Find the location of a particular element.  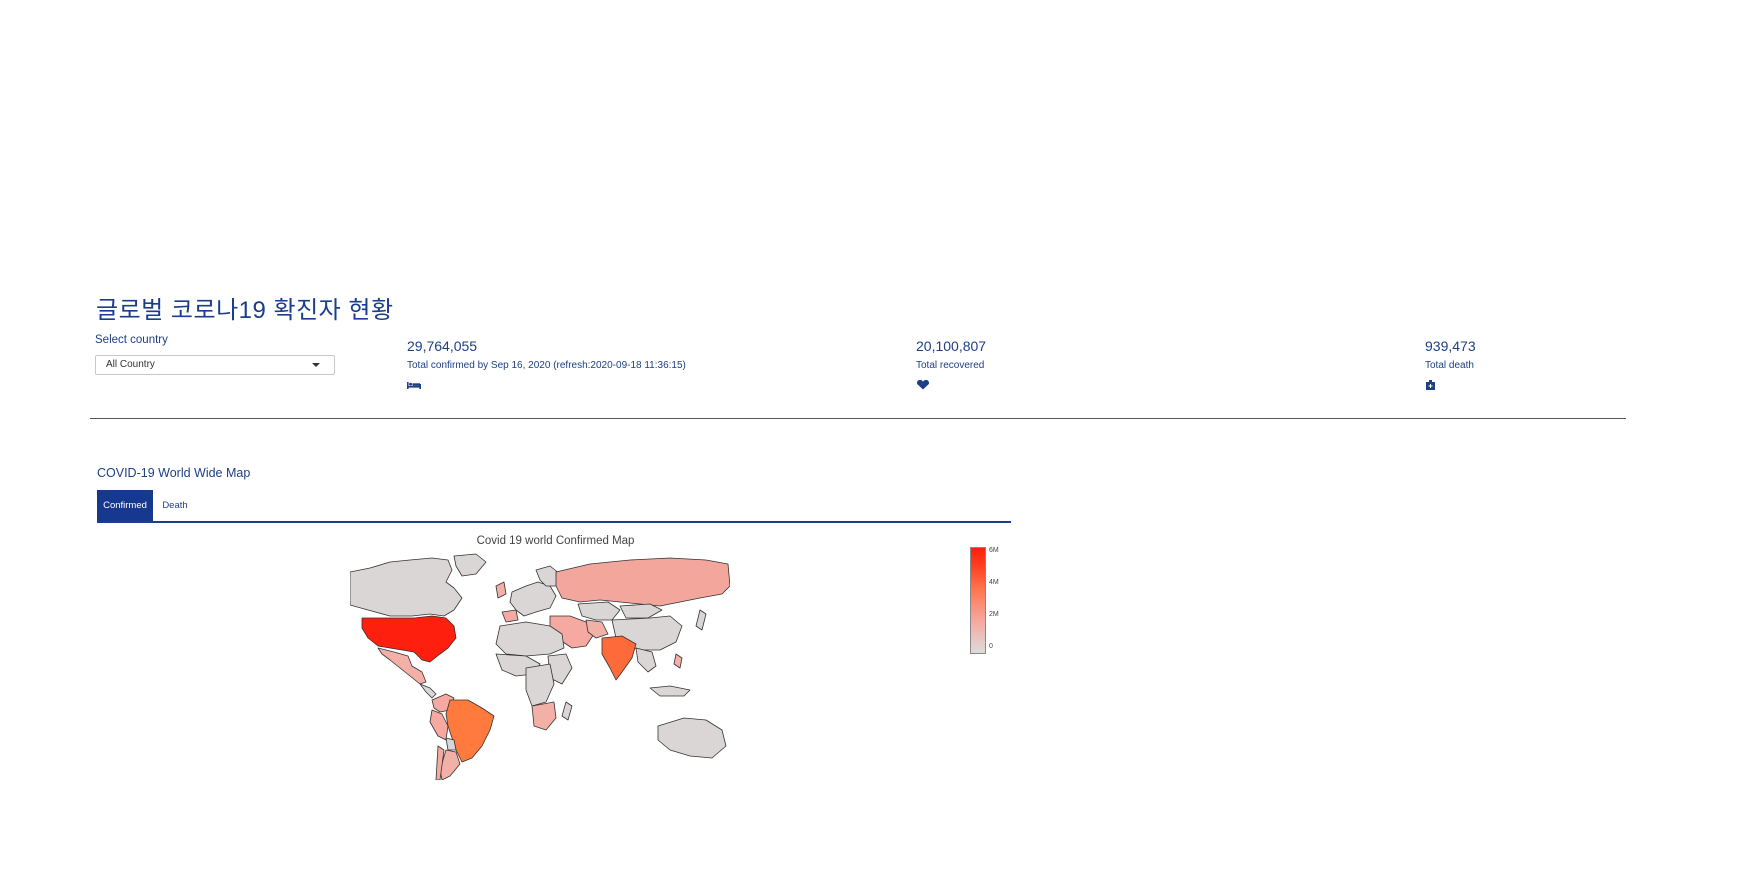

map-region-greenland is located at coordinates (470, 565).